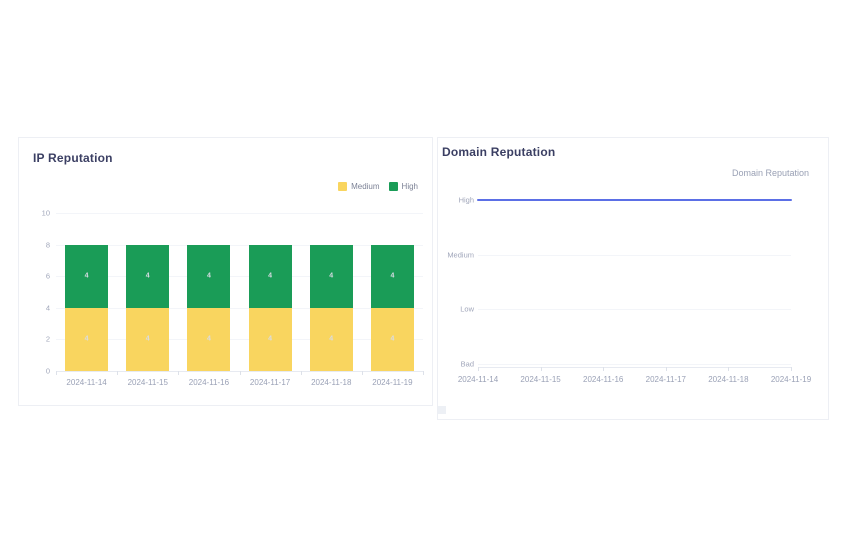 This screenshot has height=543, width=846. Describe the element at coordinates (442, 410) in the screenshot. I see `scrollbar-thumb` at that location.